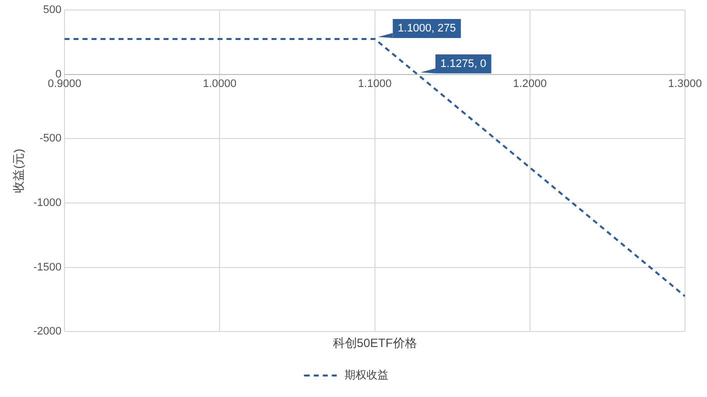 Image resolution: width=707 pixels, height=397 pixels. What do you see at coordinates (219, 84) in the screenshot?
I see `x-tick-label: 1.0000` at bounding box center [219, 84].